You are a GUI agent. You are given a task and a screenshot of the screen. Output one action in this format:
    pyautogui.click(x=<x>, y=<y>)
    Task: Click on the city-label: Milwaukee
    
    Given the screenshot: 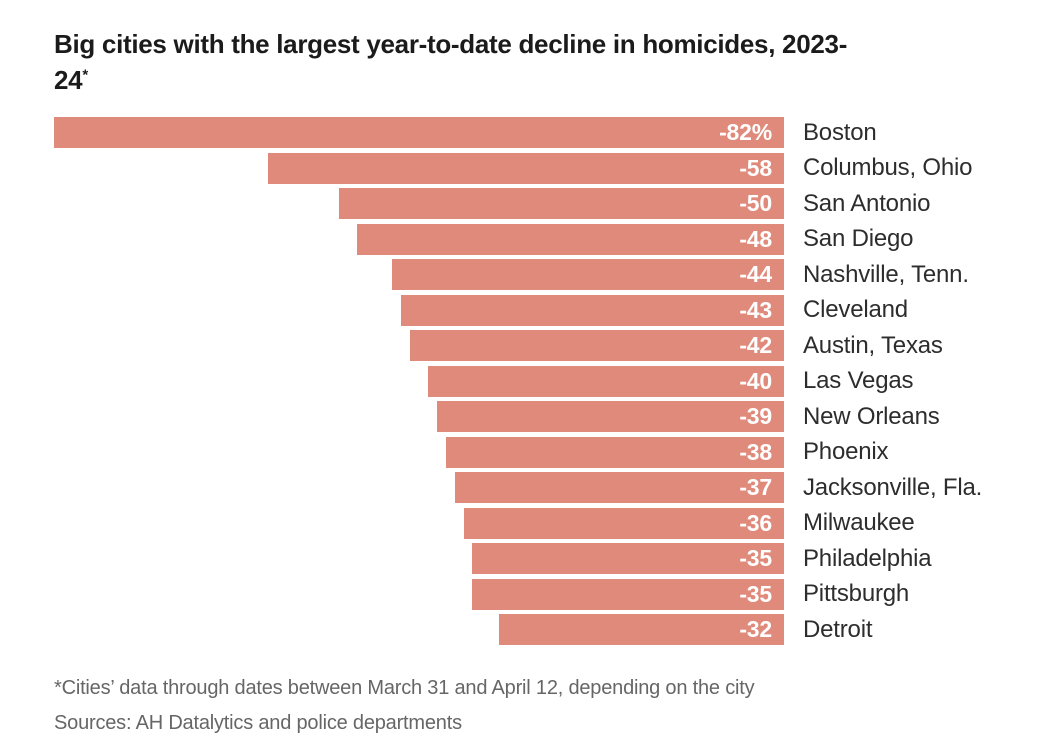 What is the action you would take?
    pyautogui.click(x=859, y=523)
    